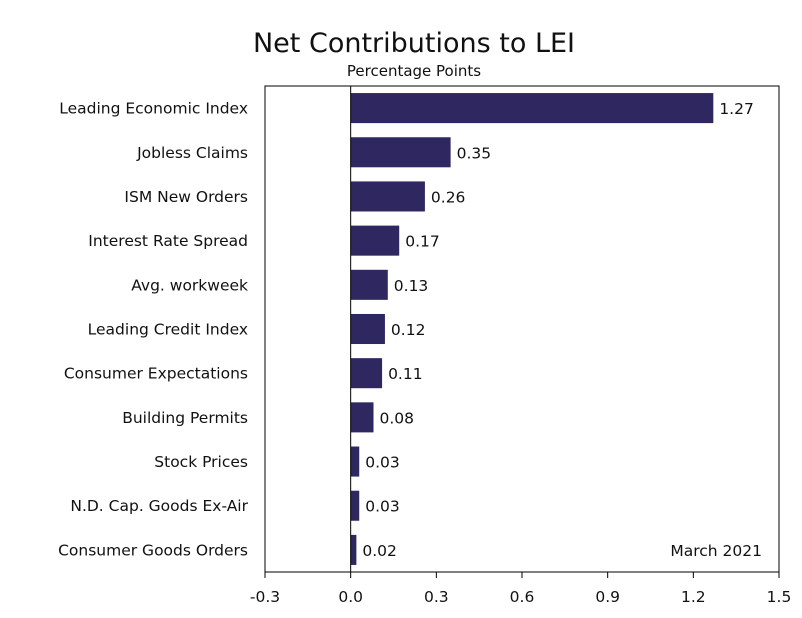  What do you see at coordinates (422, 242) in the screenshot?
I see `value-label: 0.17` at bounding box center [422, 242].